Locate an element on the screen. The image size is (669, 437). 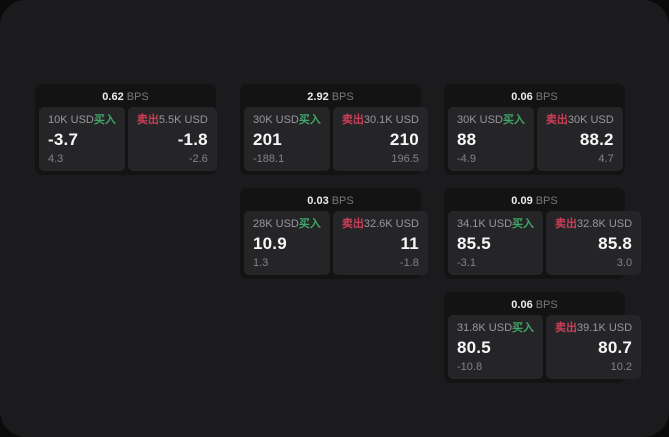
spread-value: 2.92 is located at coordinates (318, 97).